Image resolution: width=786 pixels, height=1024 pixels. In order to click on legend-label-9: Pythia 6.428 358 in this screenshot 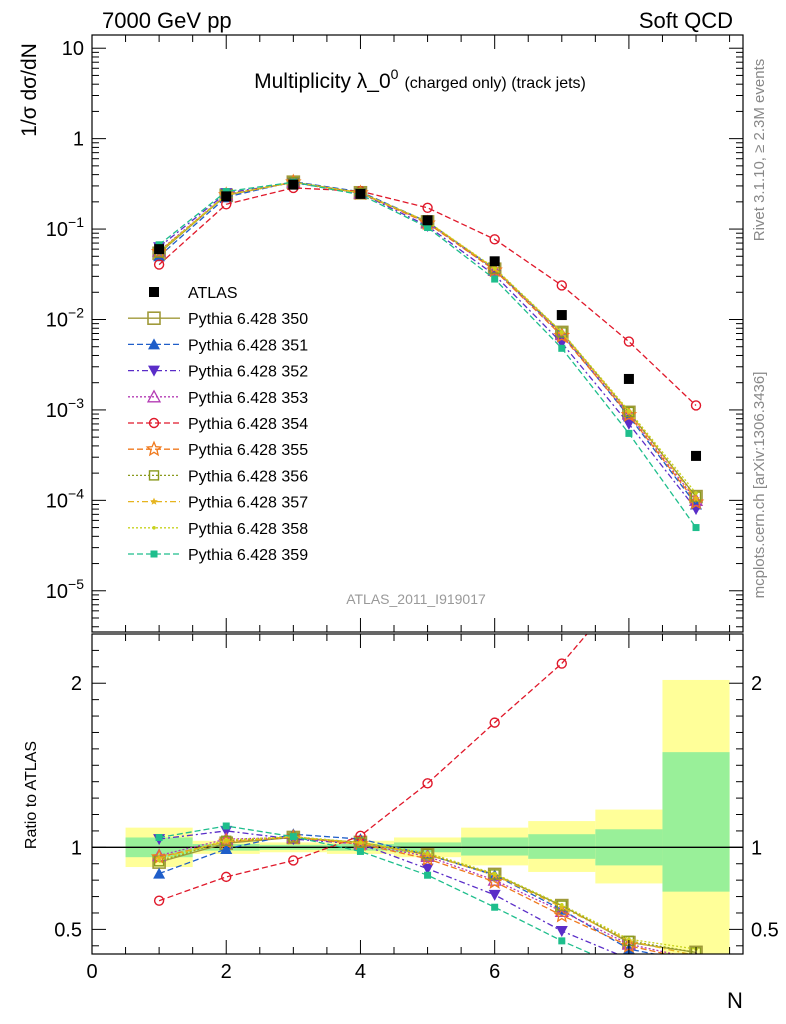, I will do `click(248, 529)`.